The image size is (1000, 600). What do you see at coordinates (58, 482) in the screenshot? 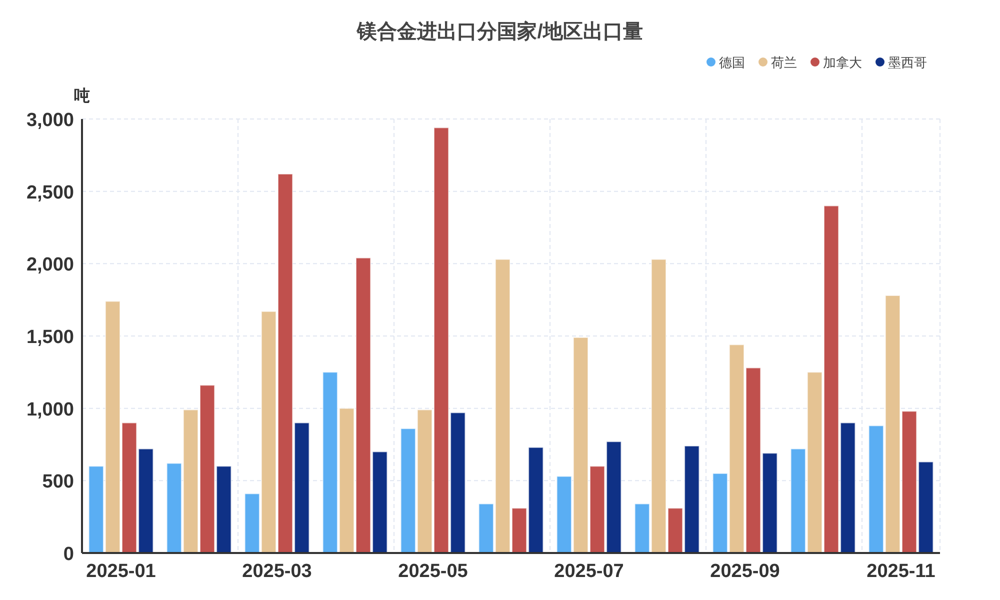
I see `y-tick-label: 500` at bounding box center [58, 482].